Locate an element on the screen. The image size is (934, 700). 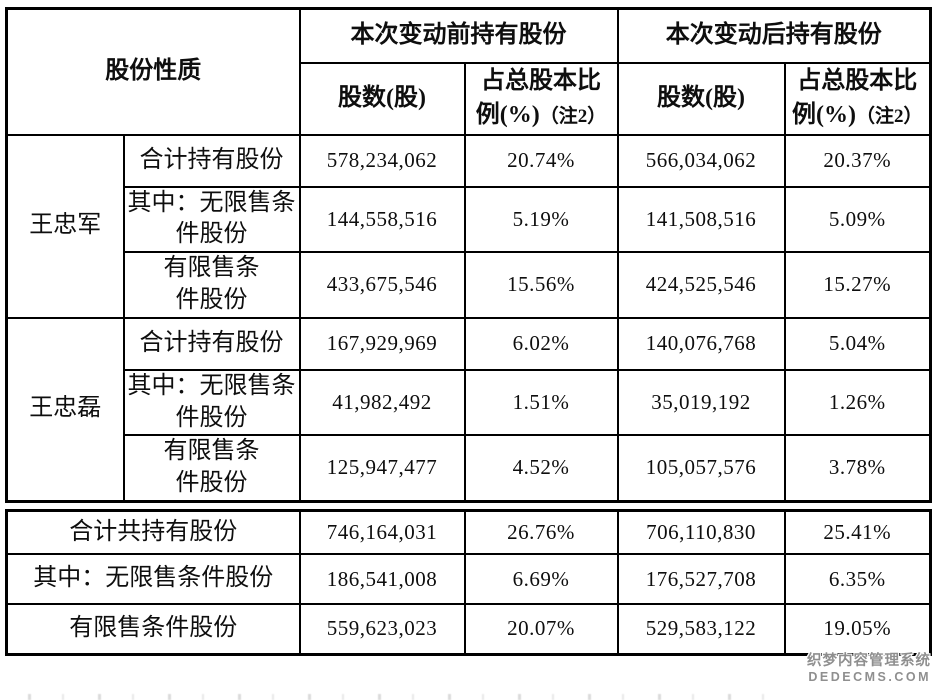
before-pct: 26.76% is located at coordinates (541, 532).